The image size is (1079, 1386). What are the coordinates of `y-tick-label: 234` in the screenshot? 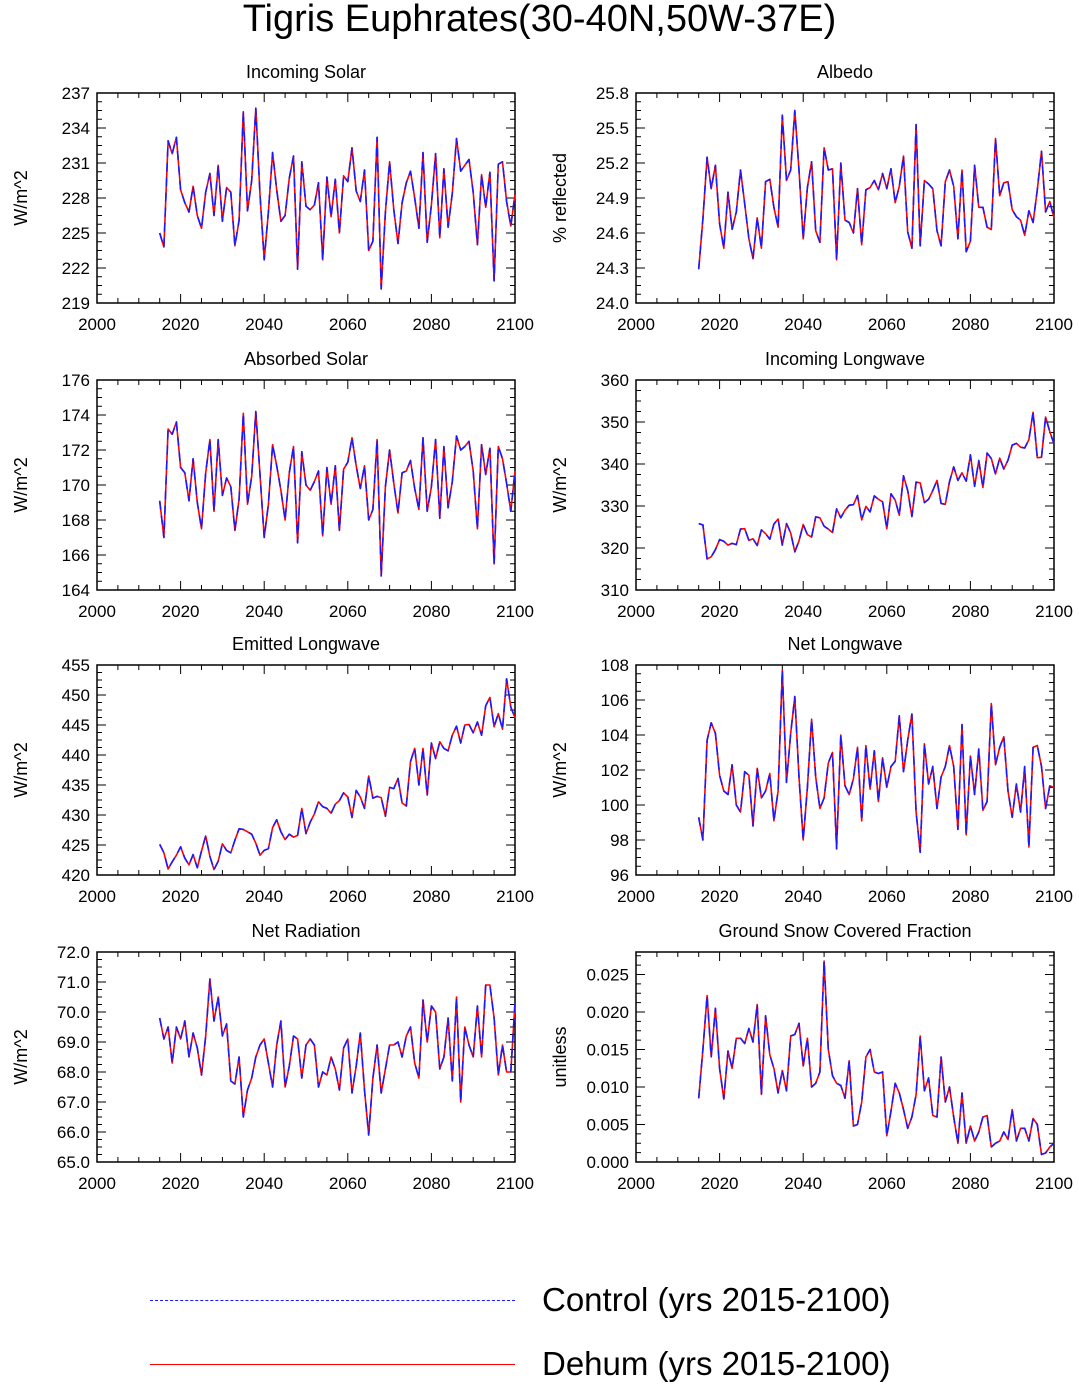 It's located at (76, 128).